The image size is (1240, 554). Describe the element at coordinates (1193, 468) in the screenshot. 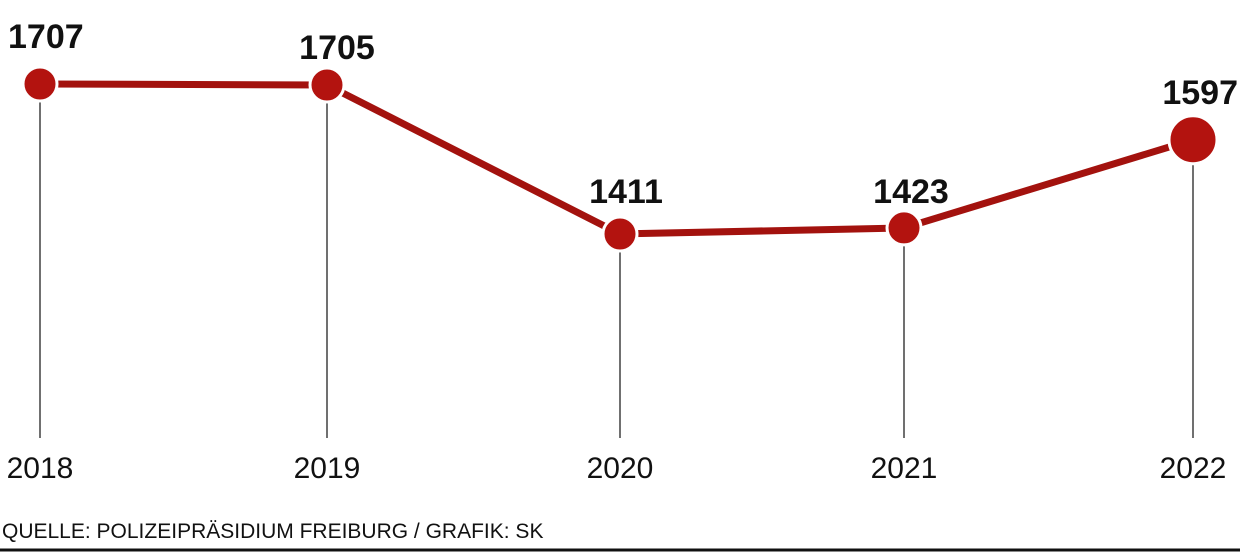

I see `x-tick-label-2022: 2022` at that location.